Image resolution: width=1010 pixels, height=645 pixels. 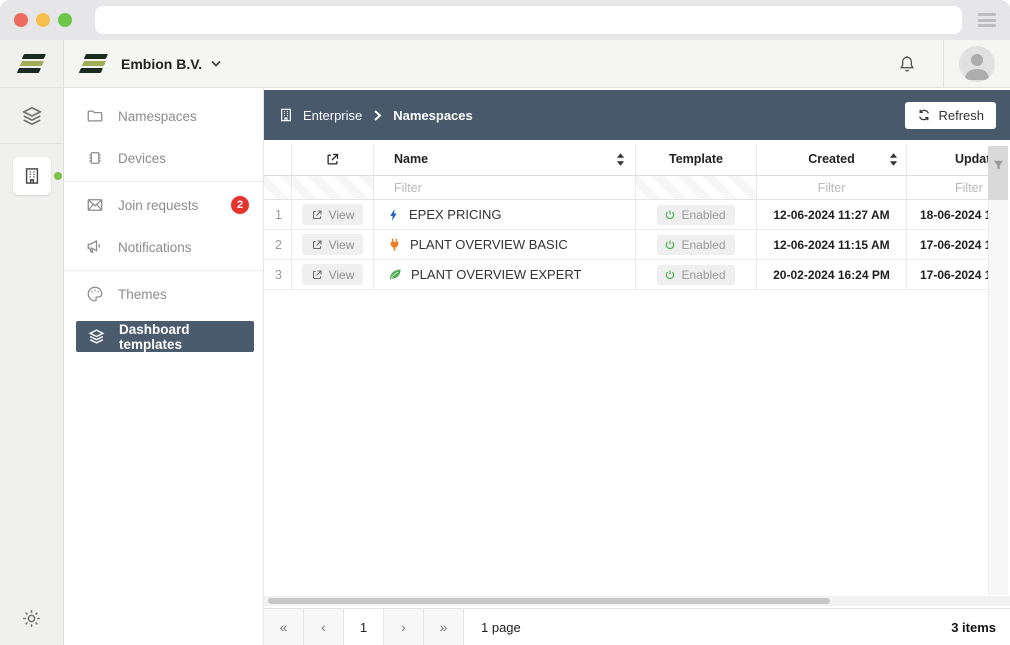 I want to click on namespace-name: PLANT OVERVIEW EXPERT, so click(x=496, y=274).